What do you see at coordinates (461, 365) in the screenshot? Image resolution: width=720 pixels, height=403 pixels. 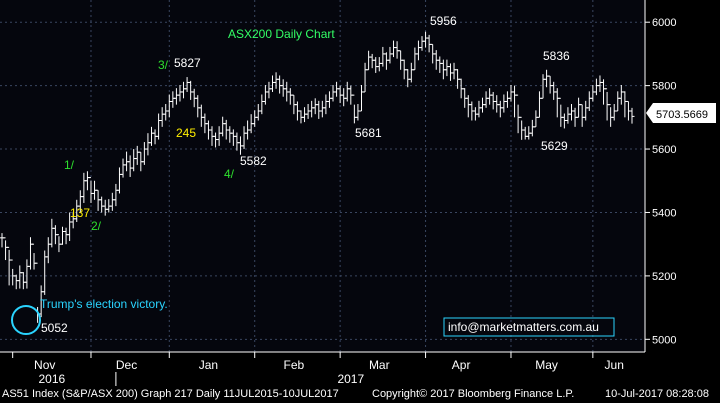 I see `x-month-label-apr: Apr` at bounding box center [461, 365].